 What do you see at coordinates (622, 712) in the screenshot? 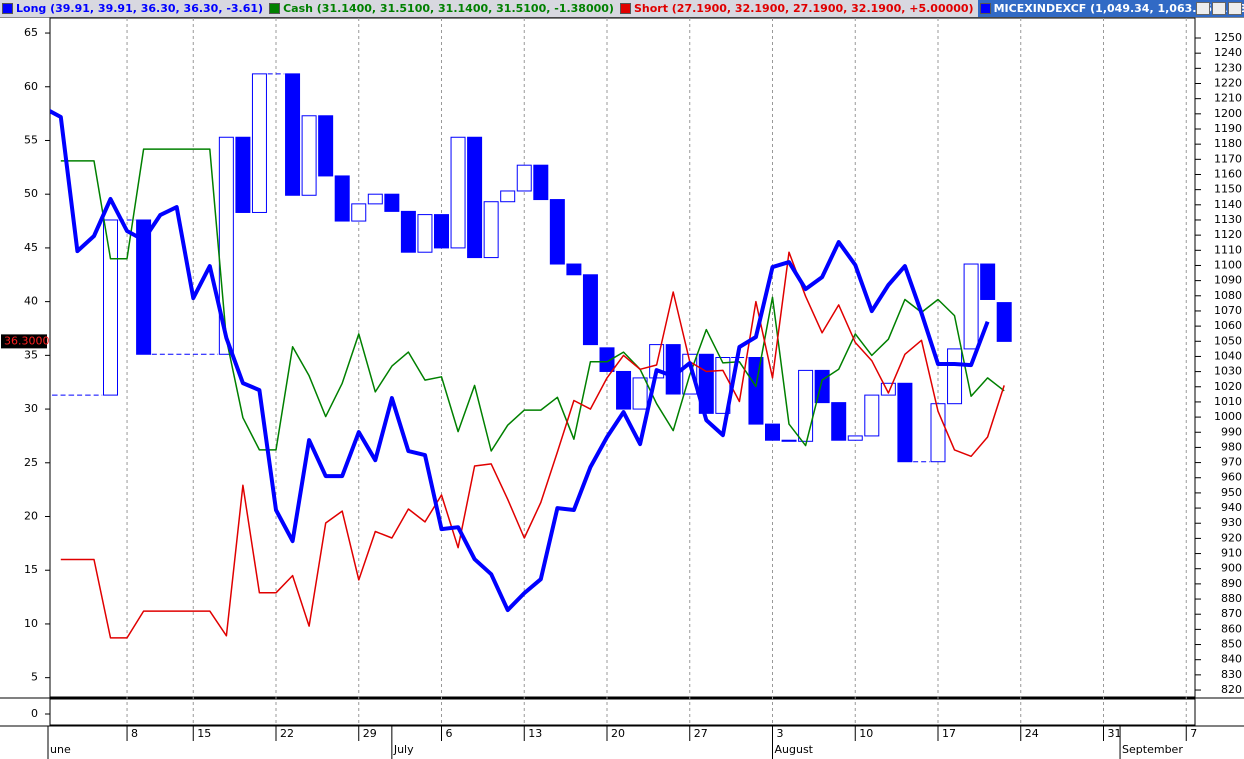
I see `lower-panel-frame` at bounding box center [622, 712].